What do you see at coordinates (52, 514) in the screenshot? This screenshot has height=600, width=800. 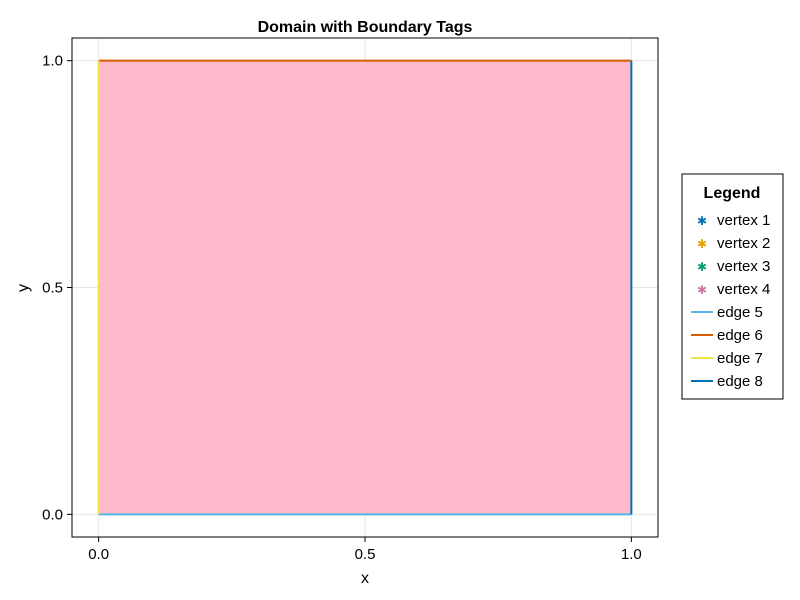 I see `y-tick-label: 0.0` at bounding box center [52, 514].